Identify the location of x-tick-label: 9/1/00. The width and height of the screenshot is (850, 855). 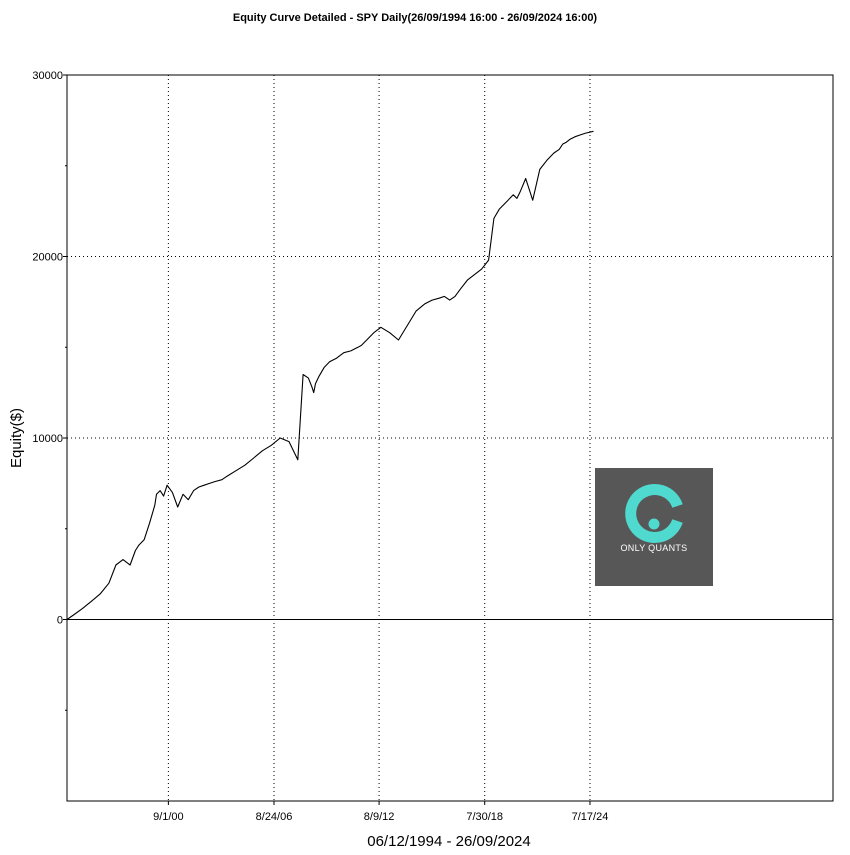
(168, 817).